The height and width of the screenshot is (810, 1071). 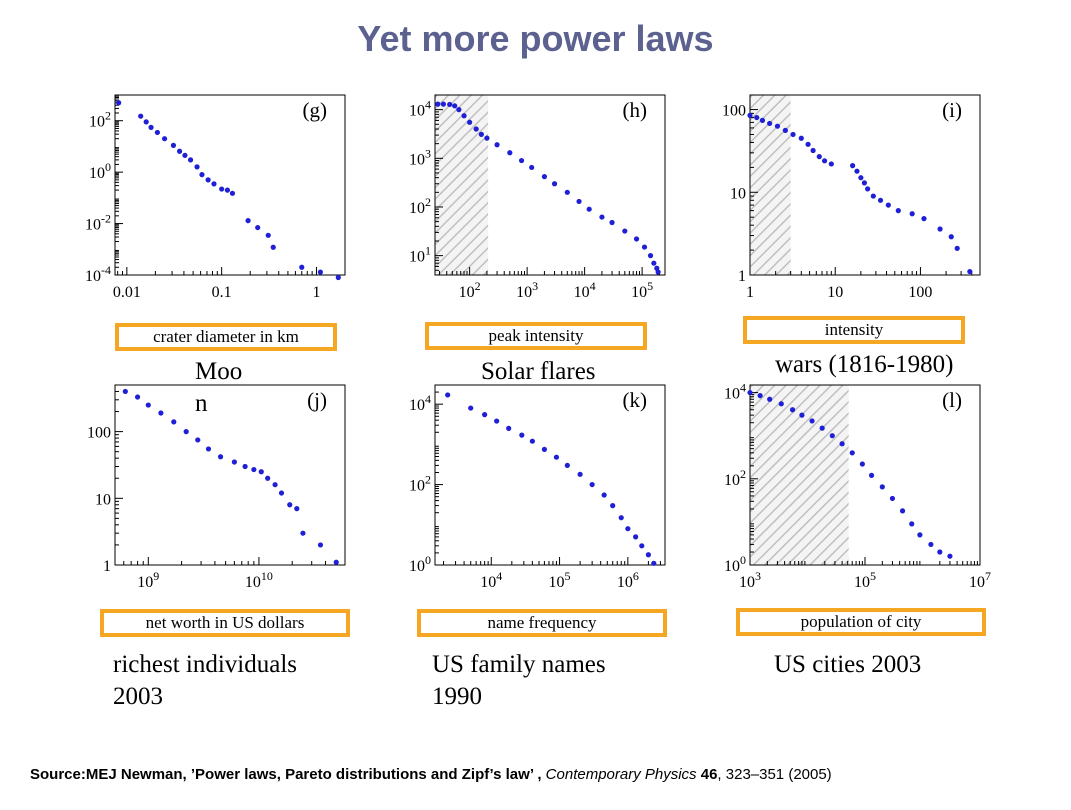 I want to click on chart-l-svg: 103 10⁵ 10⁷ 10⁰ 10² 10⁴ (l), so click(x=857, y=486).